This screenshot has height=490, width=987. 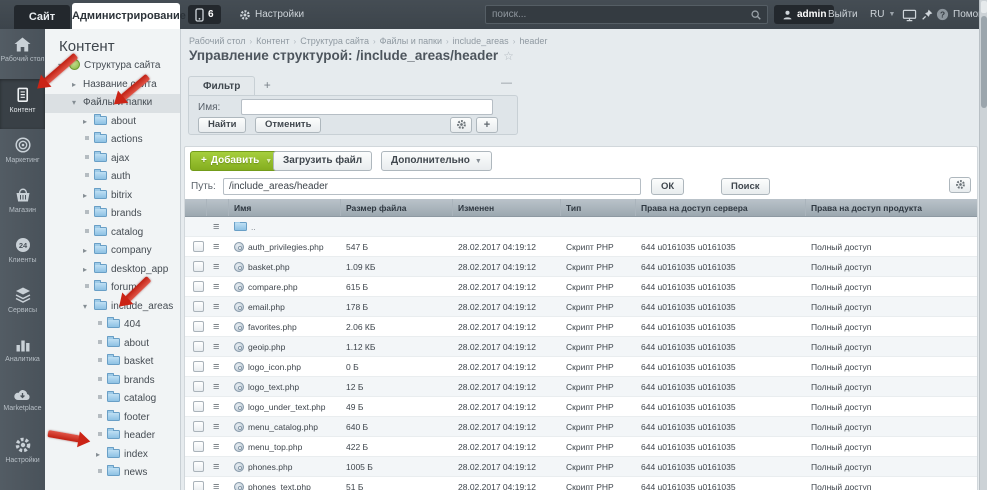 What do you see at coordinates (323, 161) in the screenshot?
I see `upload-file-button: Загрузить файл` at bounding box center [323, 161].